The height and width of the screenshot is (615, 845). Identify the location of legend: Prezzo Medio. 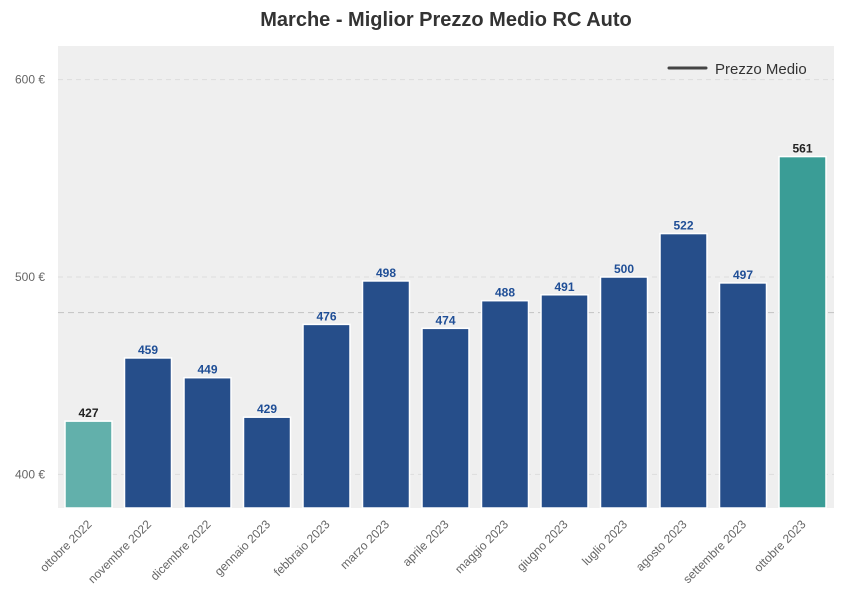
(737, 69).